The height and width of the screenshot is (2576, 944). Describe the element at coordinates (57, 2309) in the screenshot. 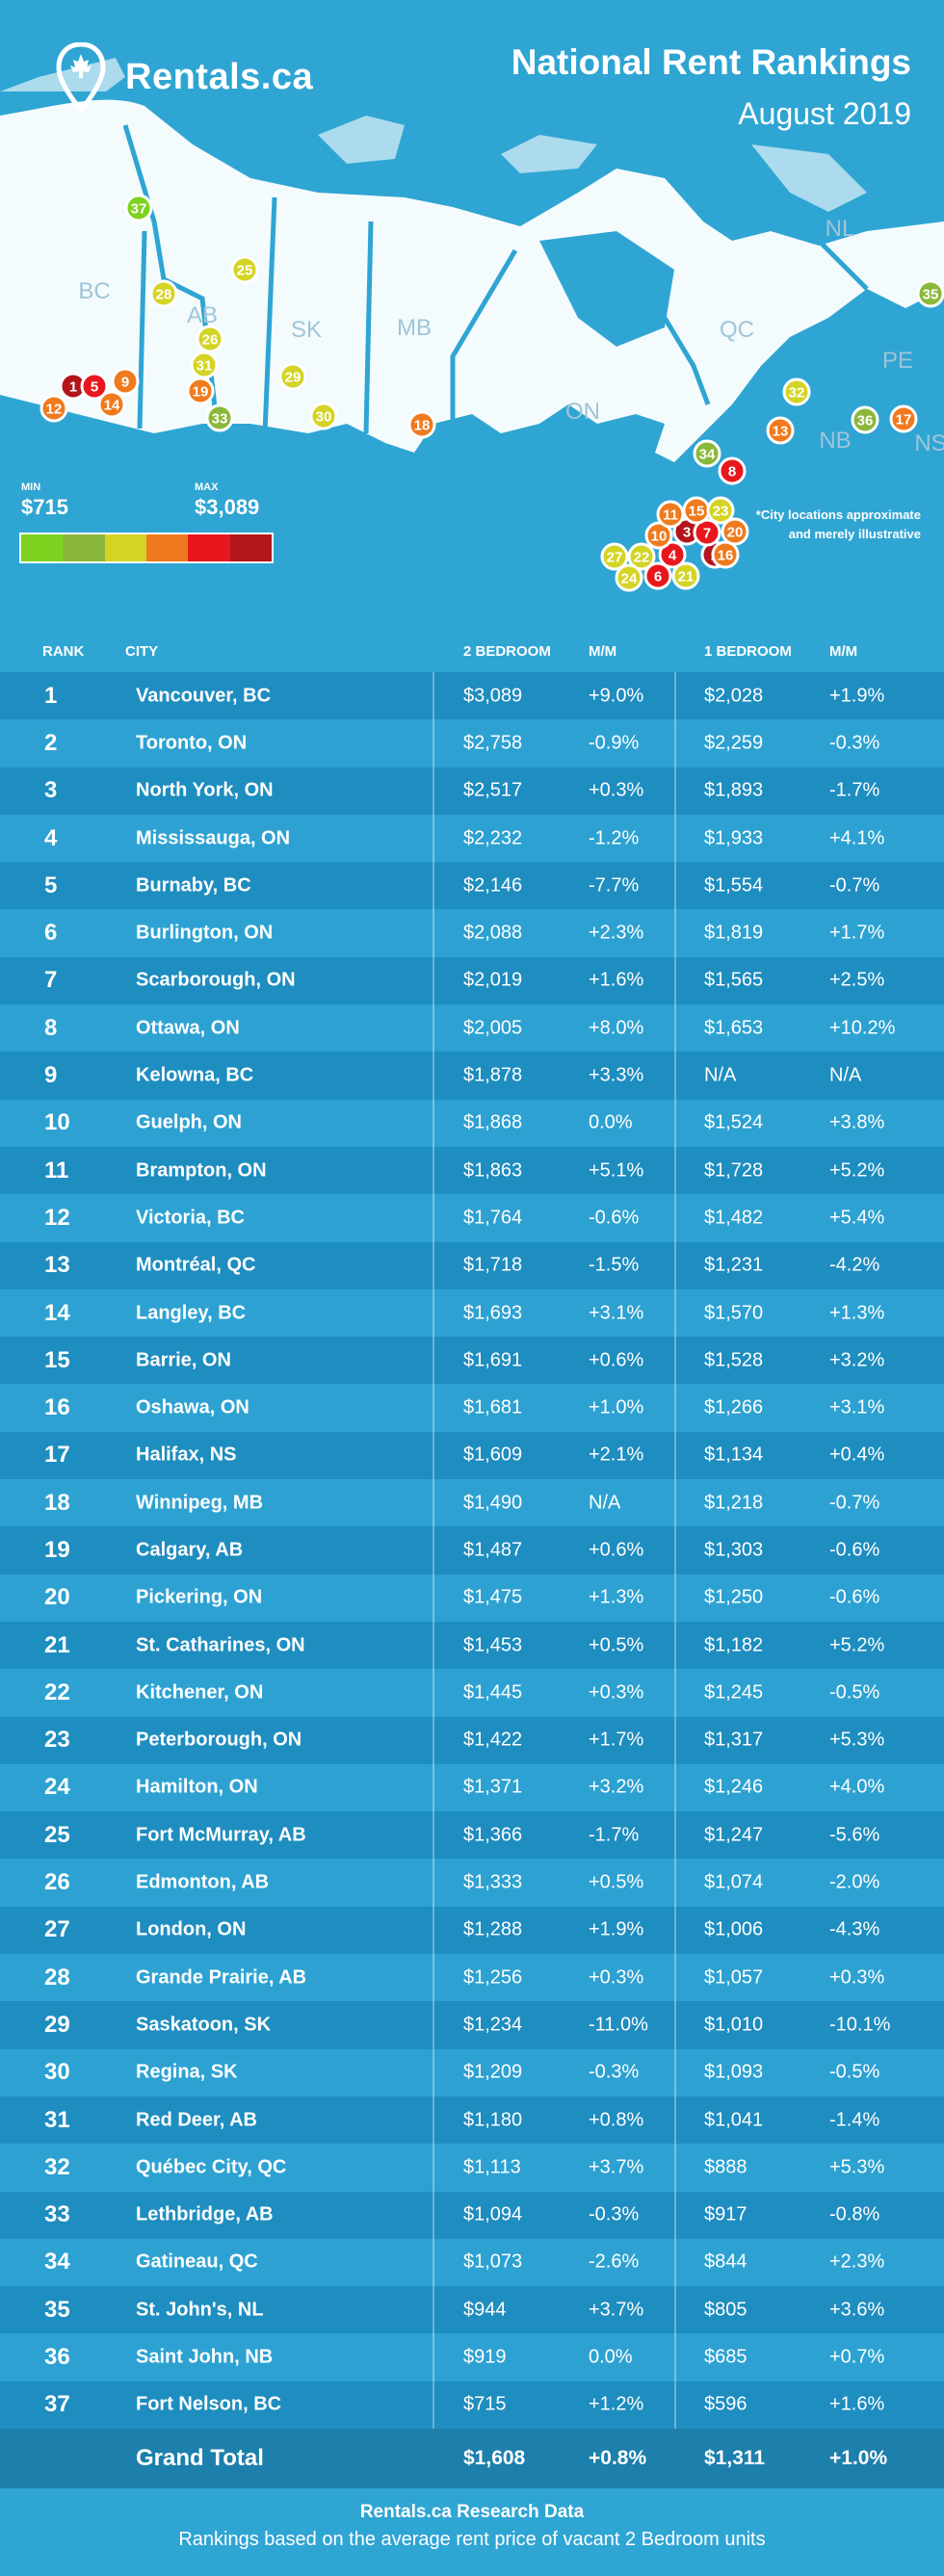

I see `cell-rank: 35` at that location.